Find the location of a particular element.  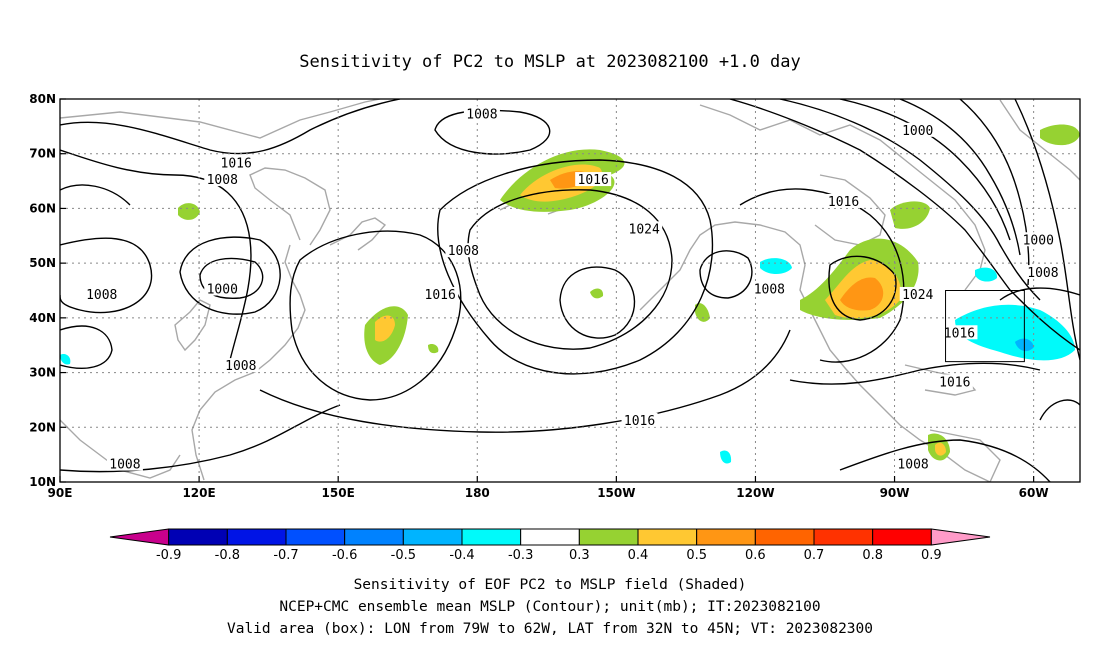

colorbar-label: -0.9 is located at coordinates (168, 555).